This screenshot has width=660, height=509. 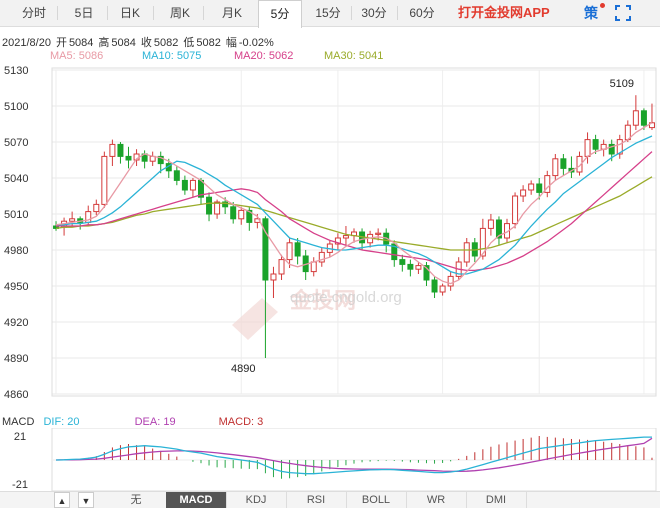 What do you see at coordinates (591, 13) in the screenshot?
I see `strategy-button: 策` at bounding box center [591, 13].